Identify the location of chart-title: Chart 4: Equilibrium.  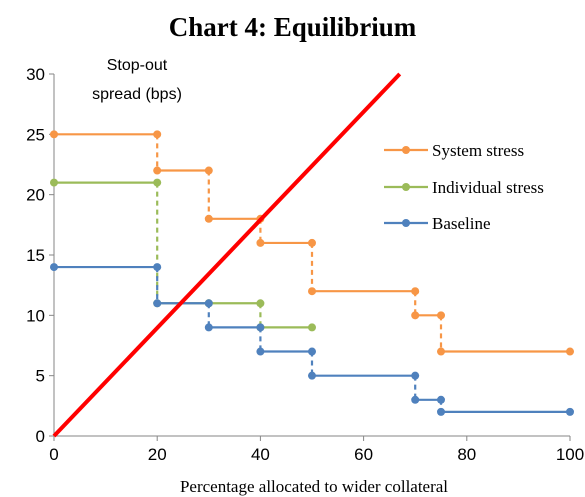
(292, 27).